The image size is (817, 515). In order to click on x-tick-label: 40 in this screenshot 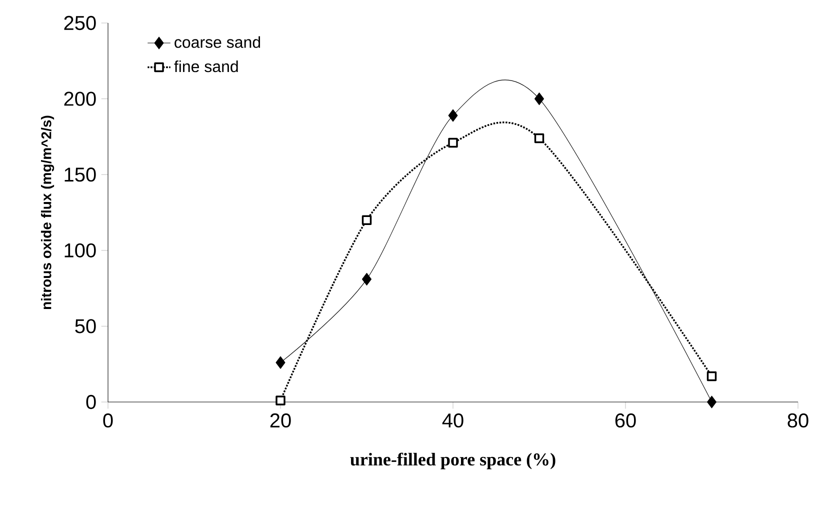, I will do `click(453, 420)`.